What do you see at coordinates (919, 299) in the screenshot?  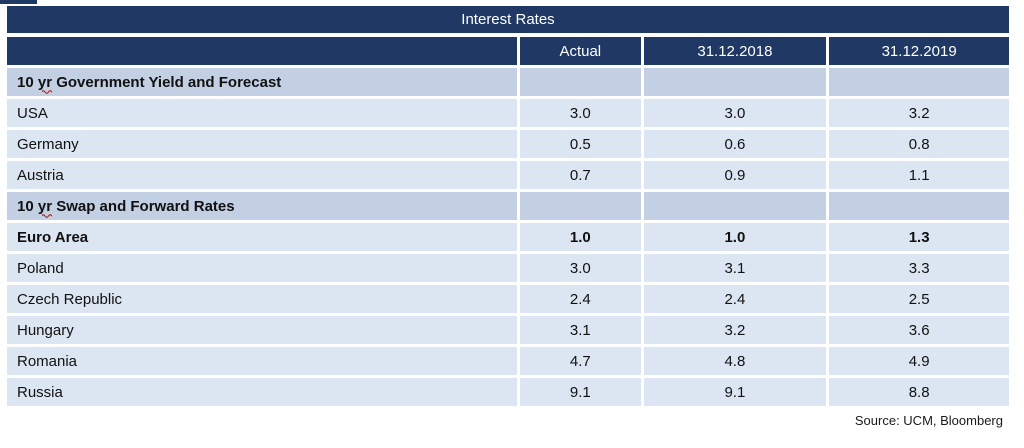 I see `value-cell: 2.5` at bounding box center [919, 299].